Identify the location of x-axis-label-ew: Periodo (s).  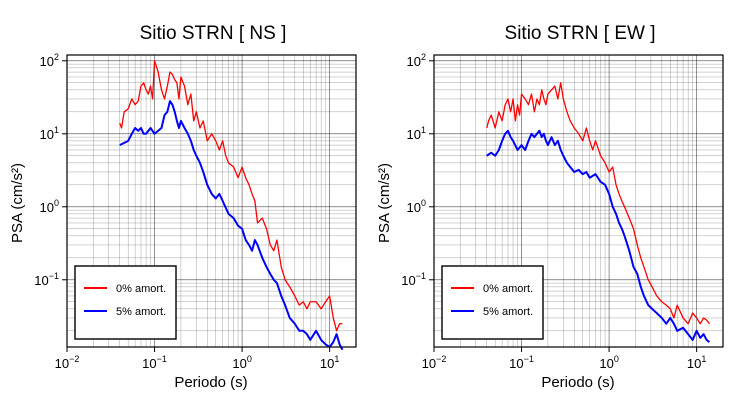
(577, 382).